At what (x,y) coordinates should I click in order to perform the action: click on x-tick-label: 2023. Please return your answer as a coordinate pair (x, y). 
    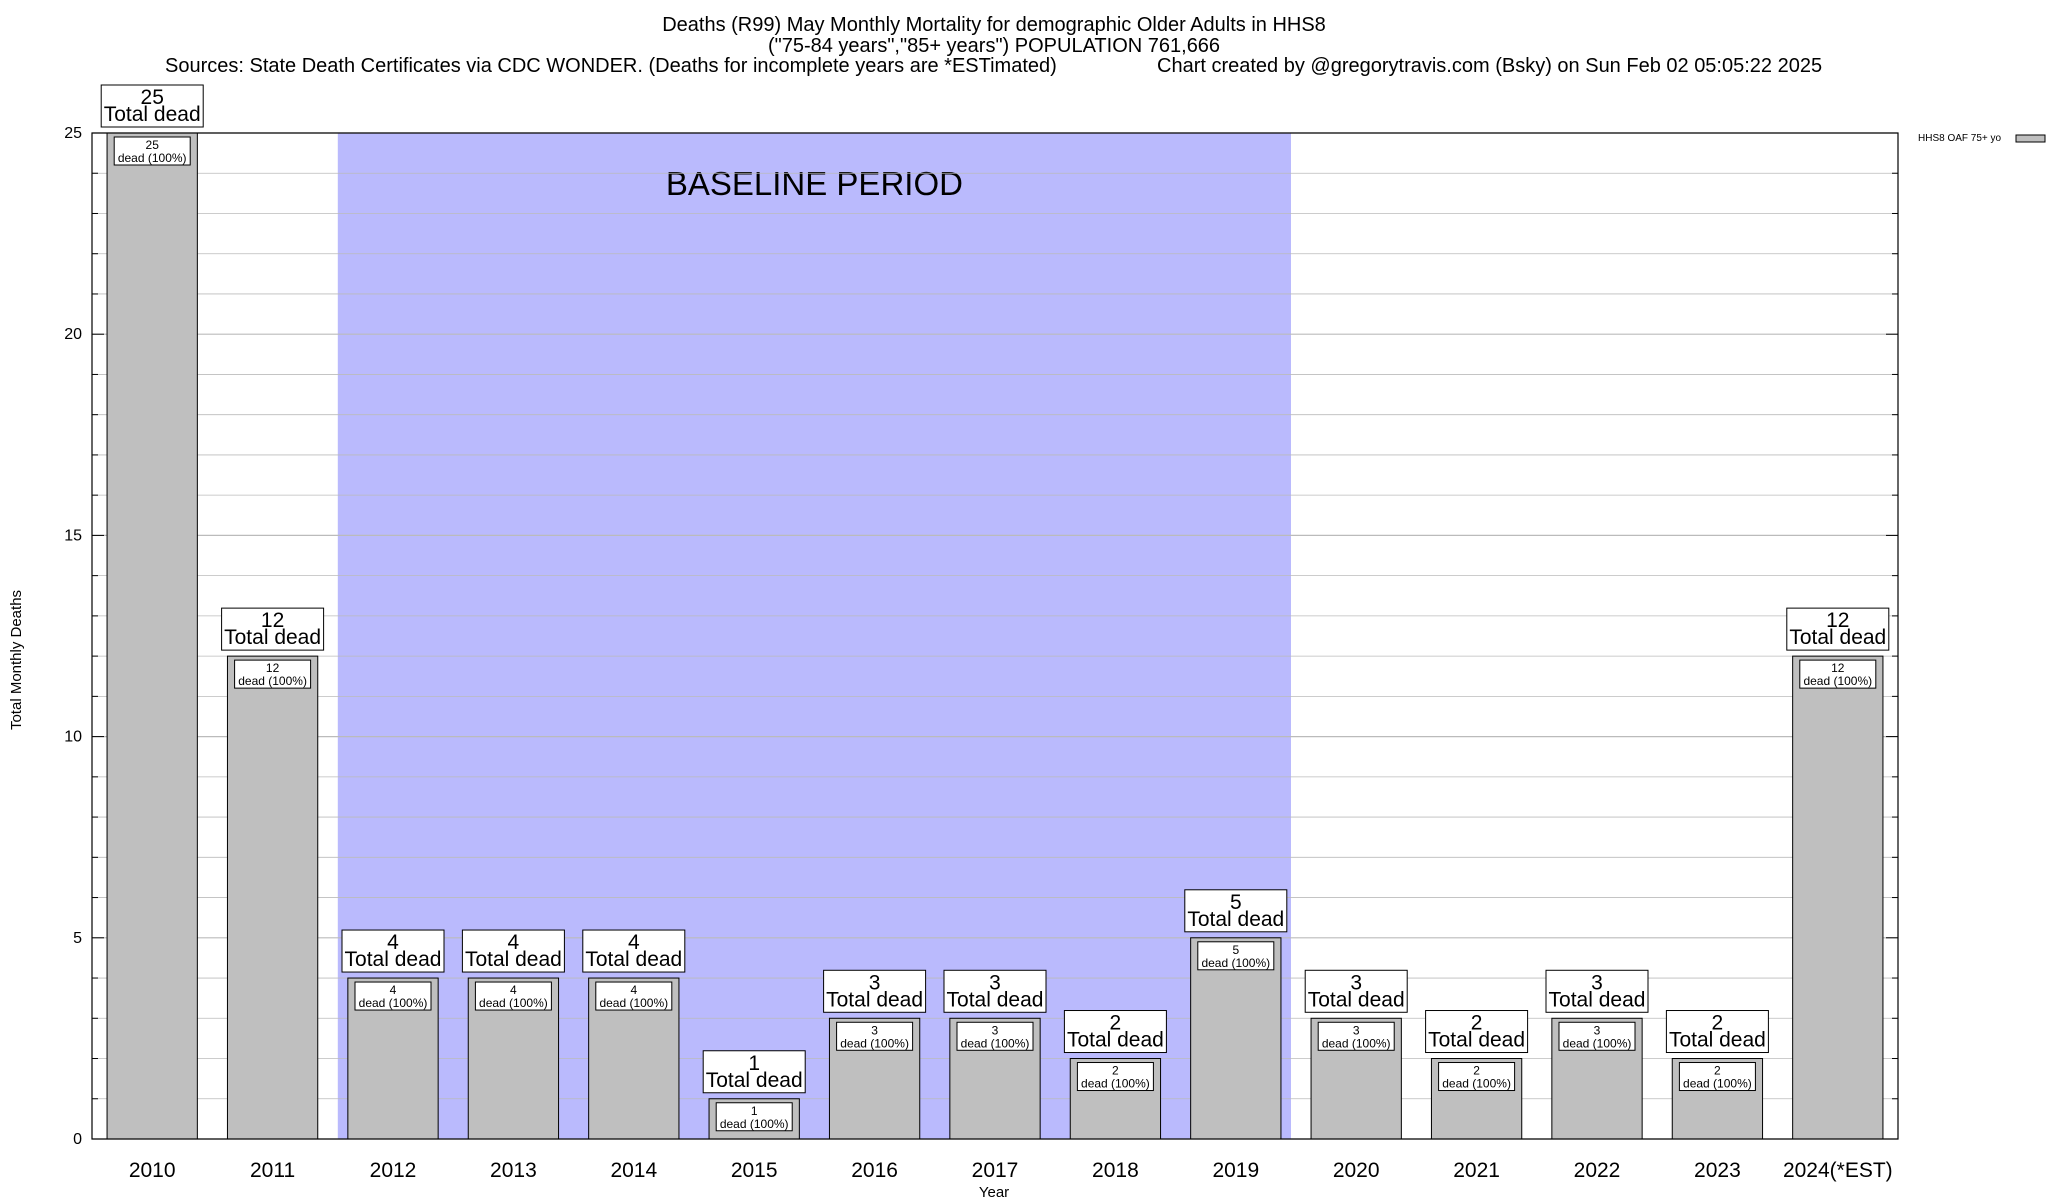
    Looking at the image, I should click on (1717, 1170).